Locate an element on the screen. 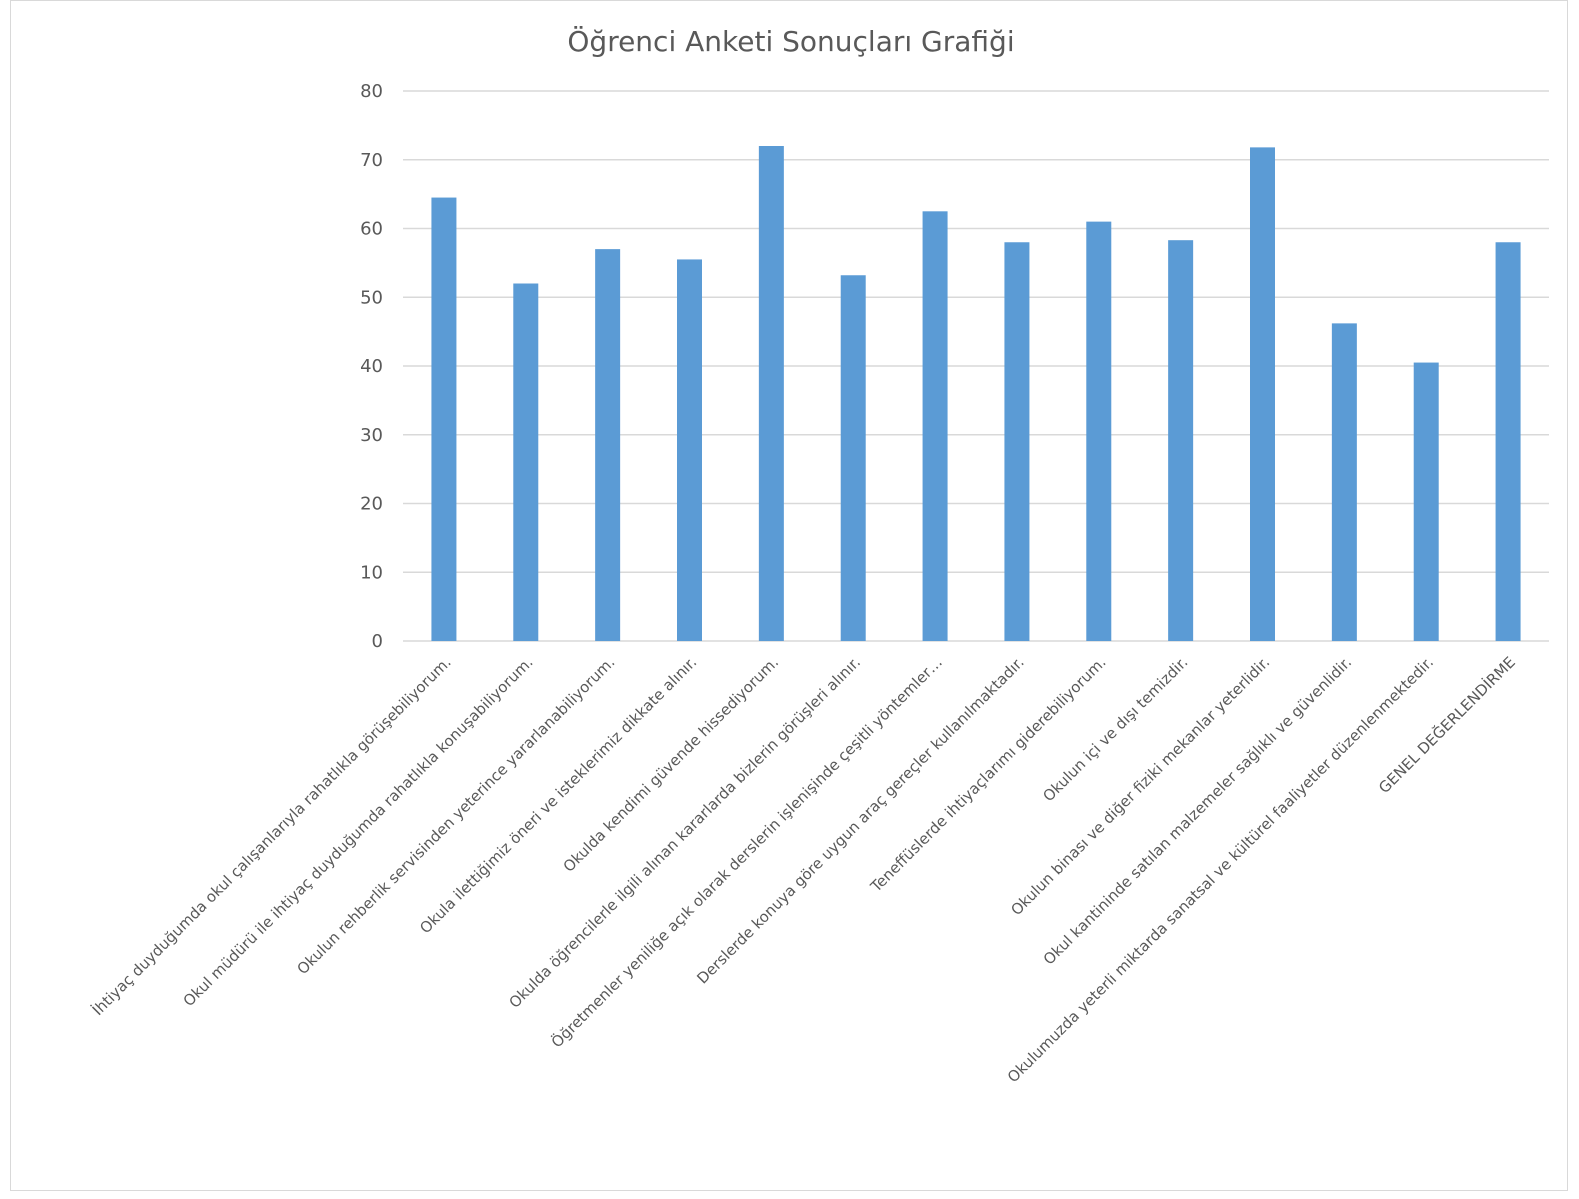  y-axis-ticks: 0 10 20 30 40 50 60 70 80 is located at coordinates (371, 366).